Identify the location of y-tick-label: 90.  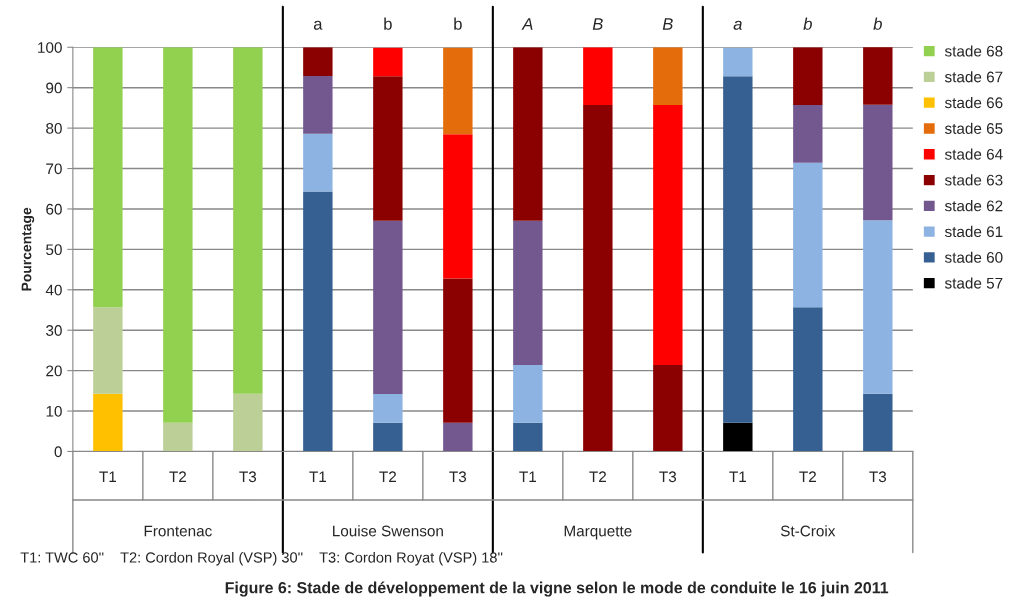
(54, 88).